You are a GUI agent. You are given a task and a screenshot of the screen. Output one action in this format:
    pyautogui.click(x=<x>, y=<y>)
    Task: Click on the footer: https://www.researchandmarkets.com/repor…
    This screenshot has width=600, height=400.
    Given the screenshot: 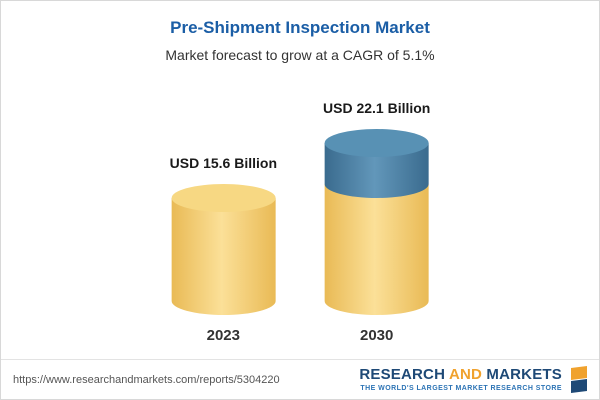 What is the action you would take?
    pyautogui.click(x=300, y=379)
    